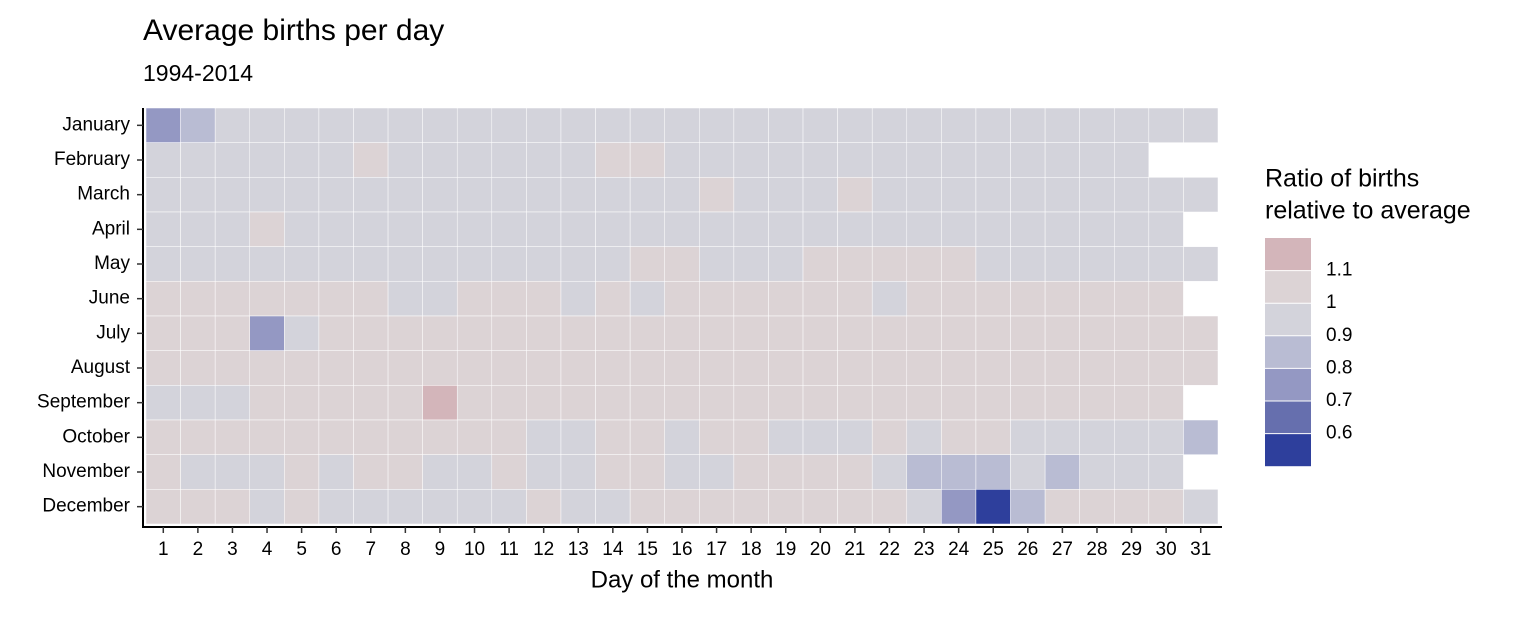  What do you see at coordinates (682, 579) in the screenshot?
I see `x-axis-title: Day of the month` at bounding box center [682, 579].